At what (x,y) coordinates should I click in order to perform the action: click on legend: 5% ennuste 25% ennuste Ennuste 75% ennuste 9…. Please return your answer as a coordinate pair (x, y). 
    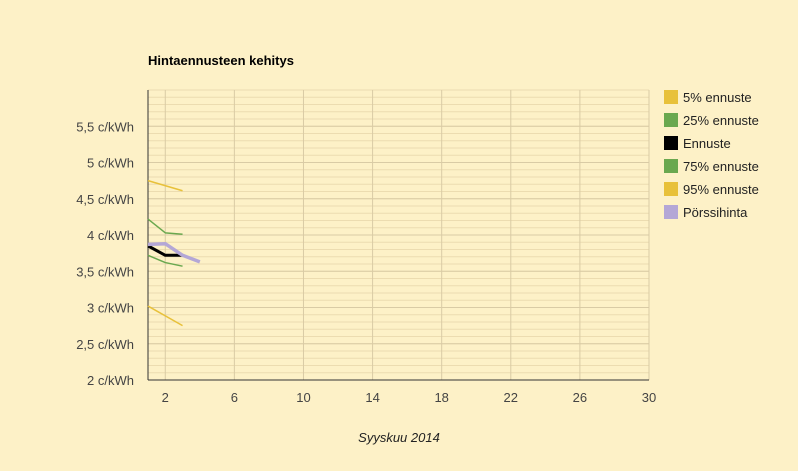
    Looking at the image, I should click on (711, 155).